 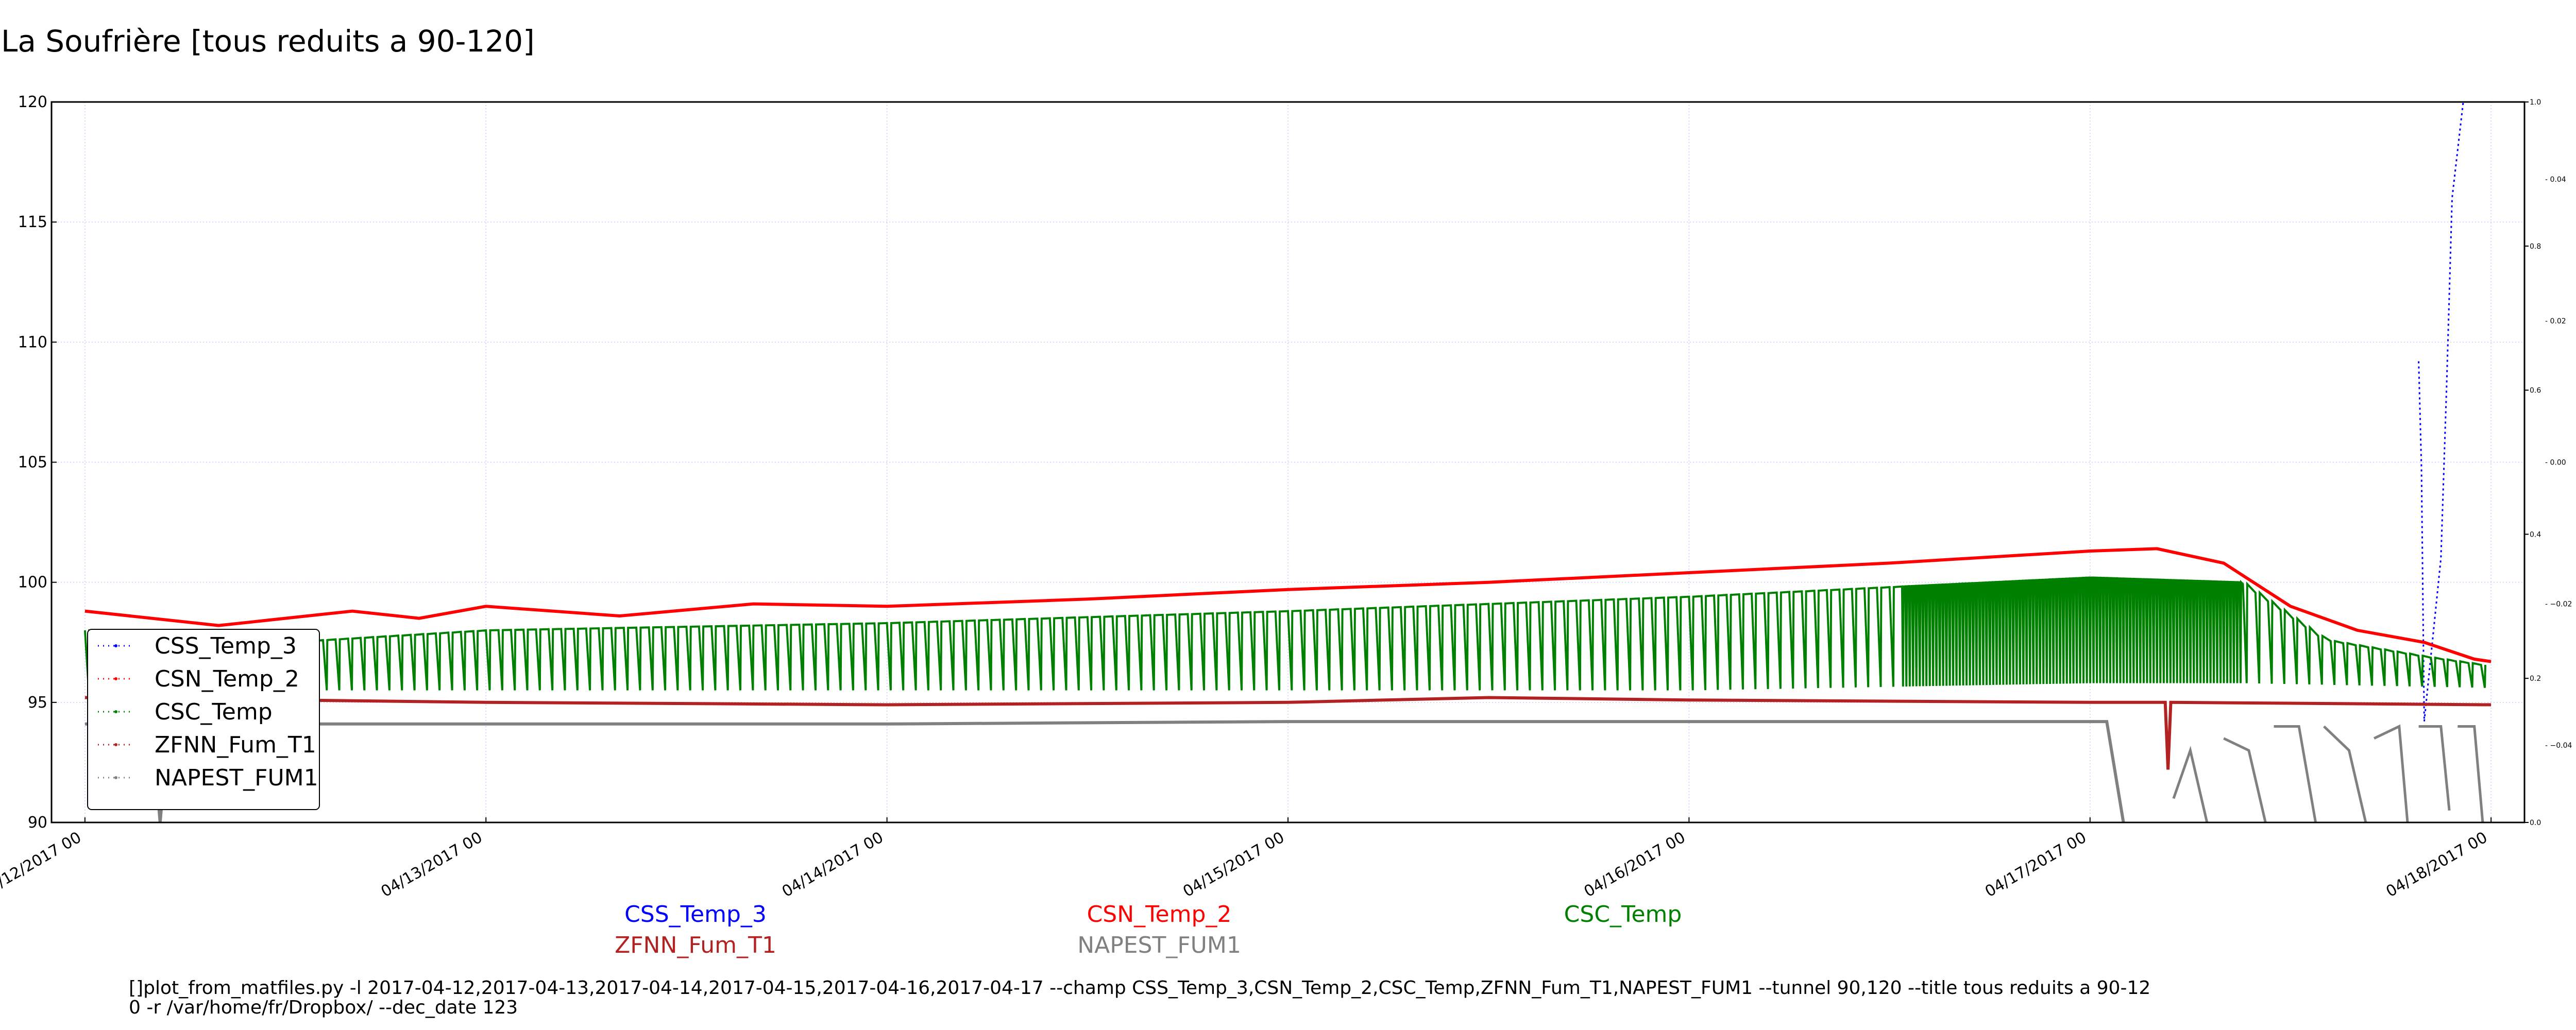 I want to click on series-label-below: CSC_Temp, so click(x=1623, y=914).